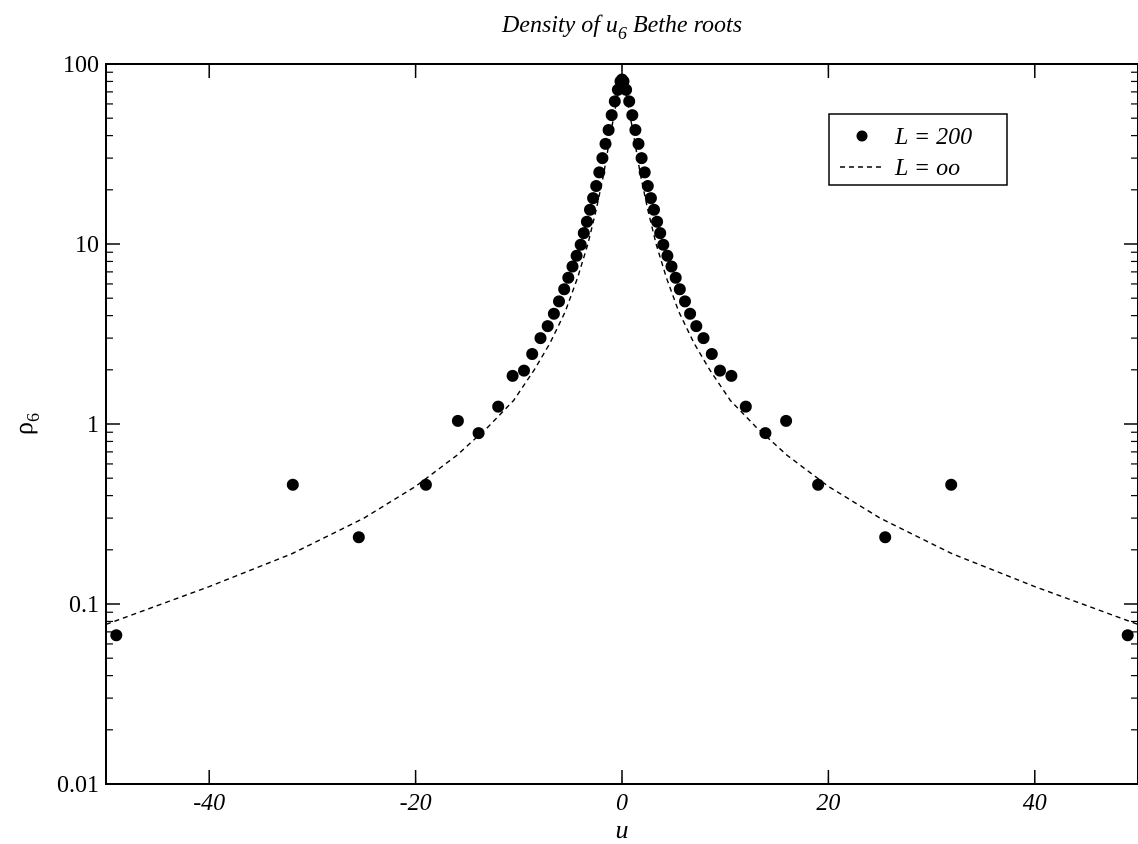 The height and width of the screenshot is (844, 1138). I want to click on legend-marker-icon, so click(862, 136).